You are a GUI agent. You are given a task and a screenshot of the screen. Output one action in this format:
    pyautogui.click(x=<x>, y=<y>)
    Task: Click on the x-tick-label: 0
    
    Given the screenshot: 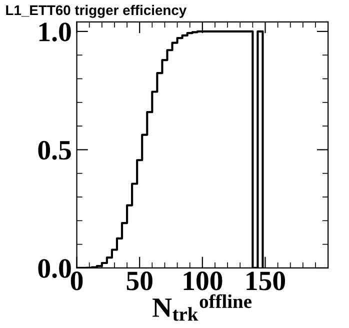 What is the action you would take?
    pyautogui.click(x=76, y=281)
    